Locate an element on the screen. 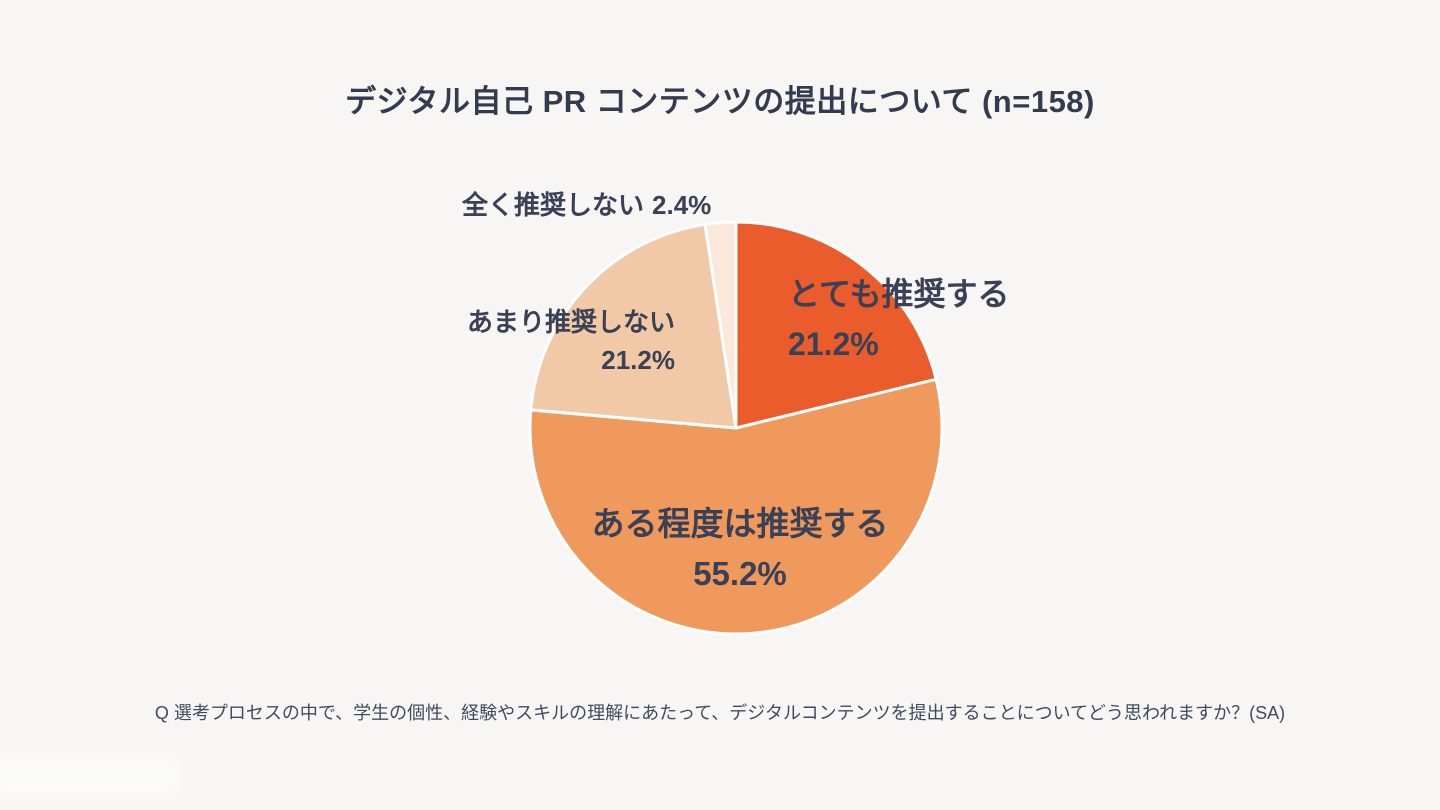 The height and width of the screenshot is (810, 1440). slice-percent: 55.2% is located at coordinates (740, 573).